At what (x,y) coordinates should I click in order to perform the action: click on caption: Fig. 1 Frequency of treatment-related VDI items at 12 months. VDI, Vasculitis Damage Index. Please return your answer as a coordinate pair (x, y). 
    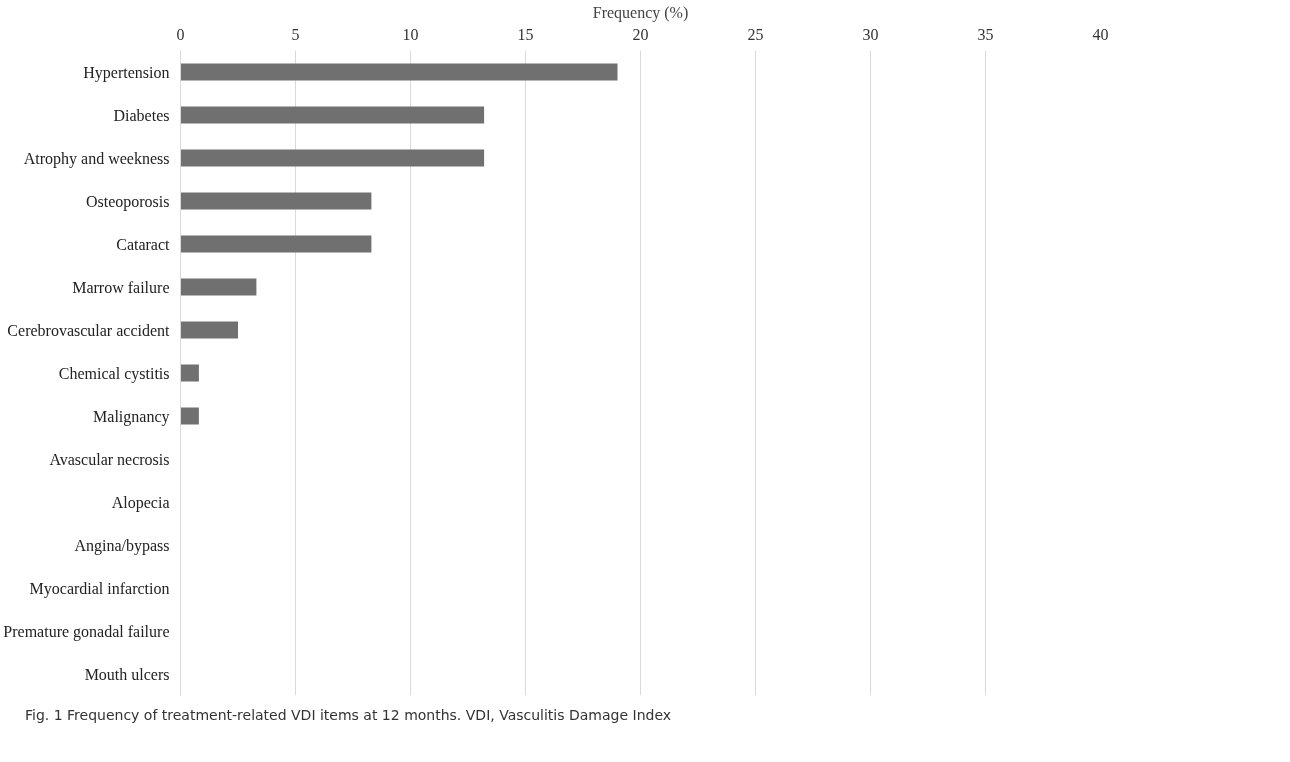
    Looking at the image, I should click on (348, 715).